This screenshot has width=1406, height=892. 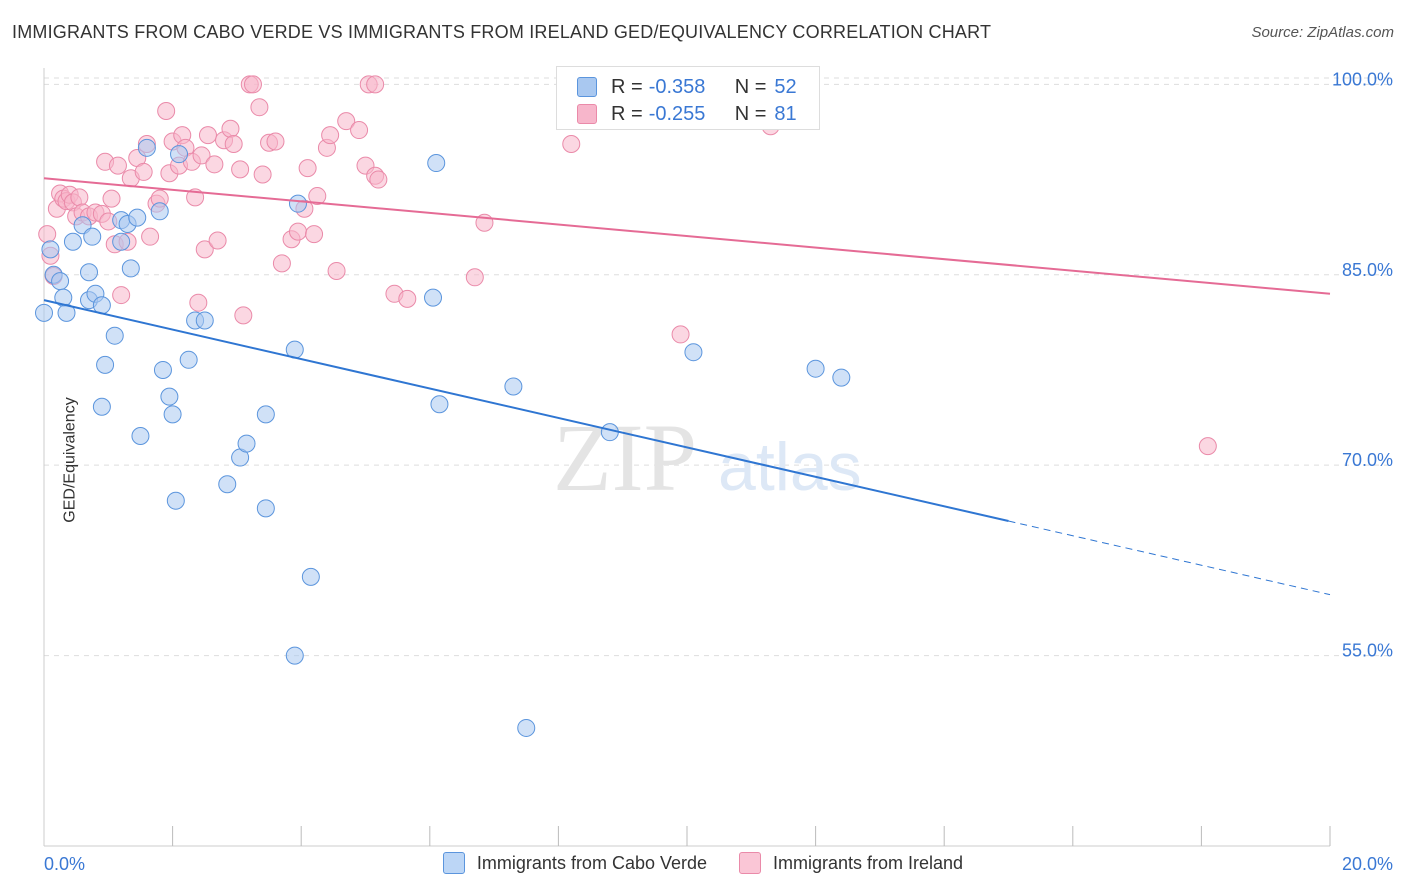 What do you see at coordinates (1367, 864) in the screenshot?
I see `x-tick-label-max: 20.0%` at bounding box center [1367, 864].